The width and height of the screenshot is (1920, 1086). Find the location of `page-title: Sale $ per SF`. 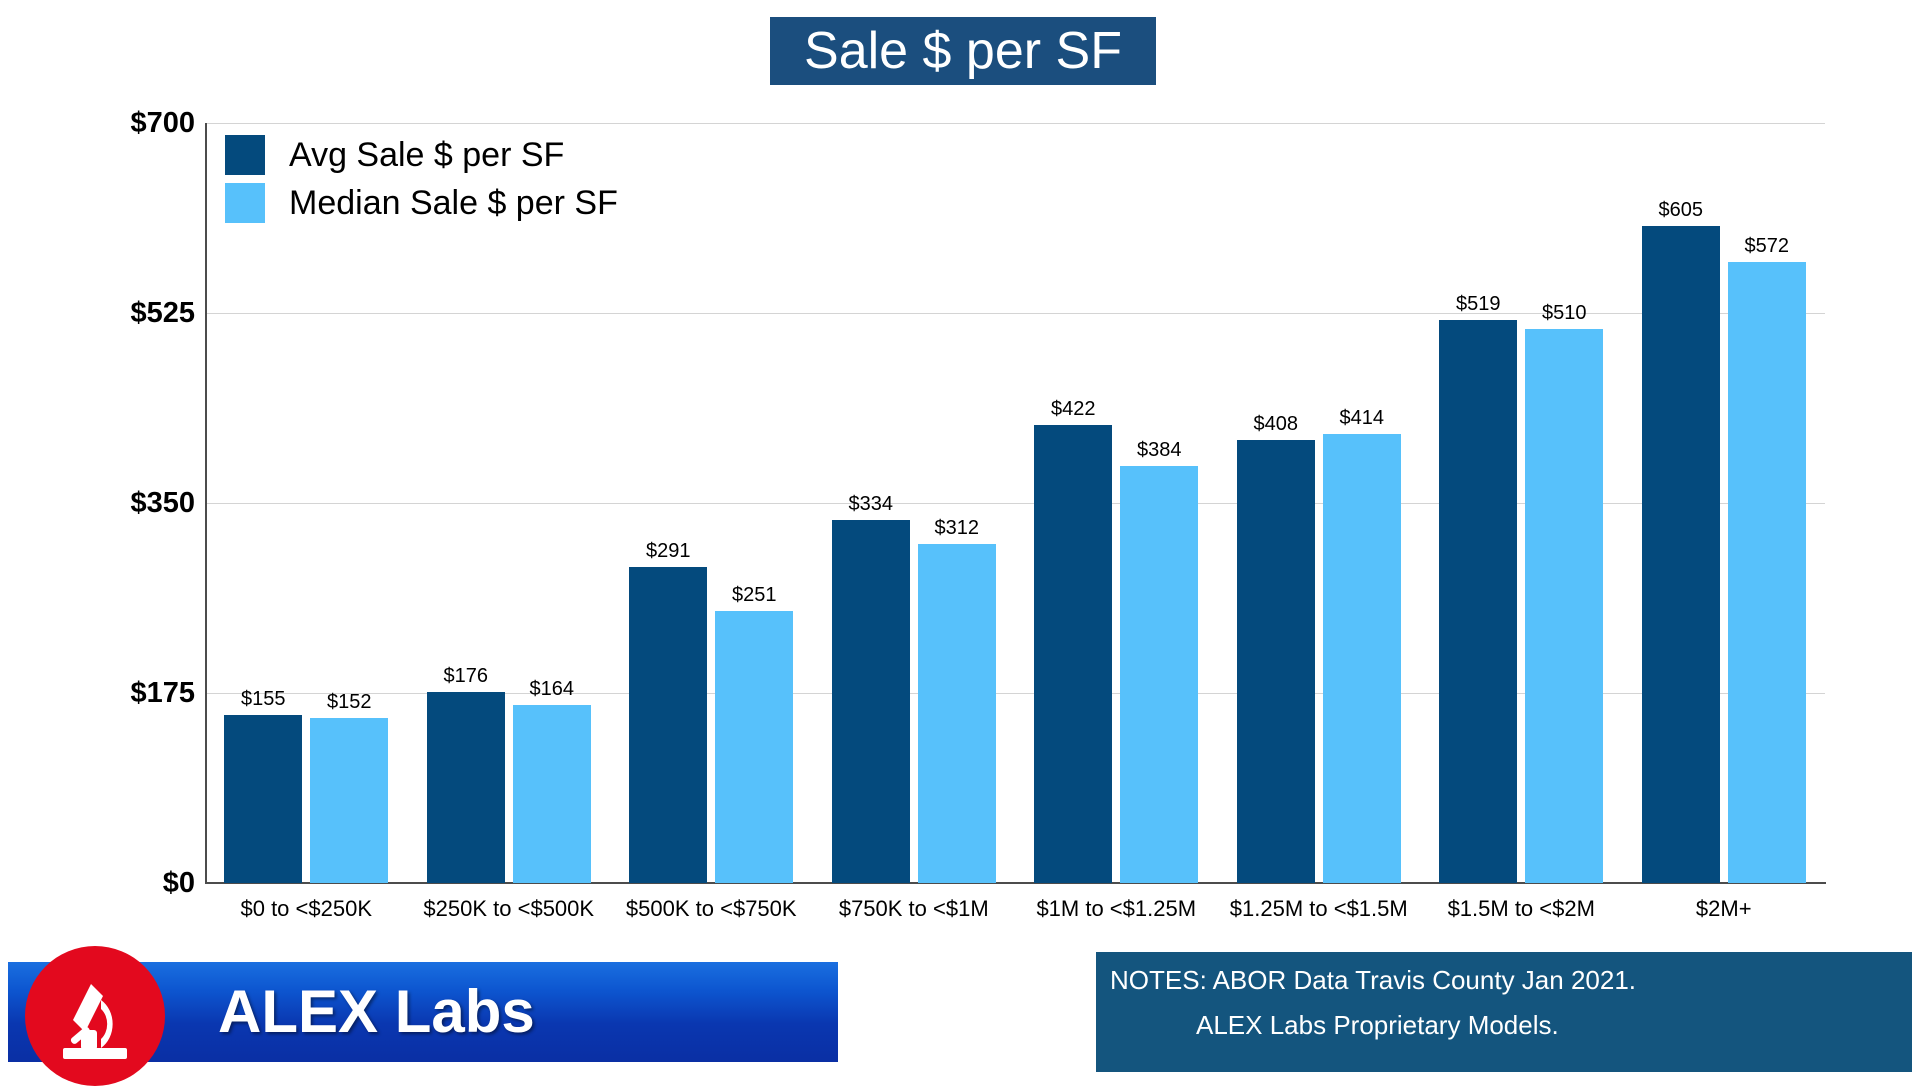

page-title: Sale $ per SF is located at coordinates (963, 51).